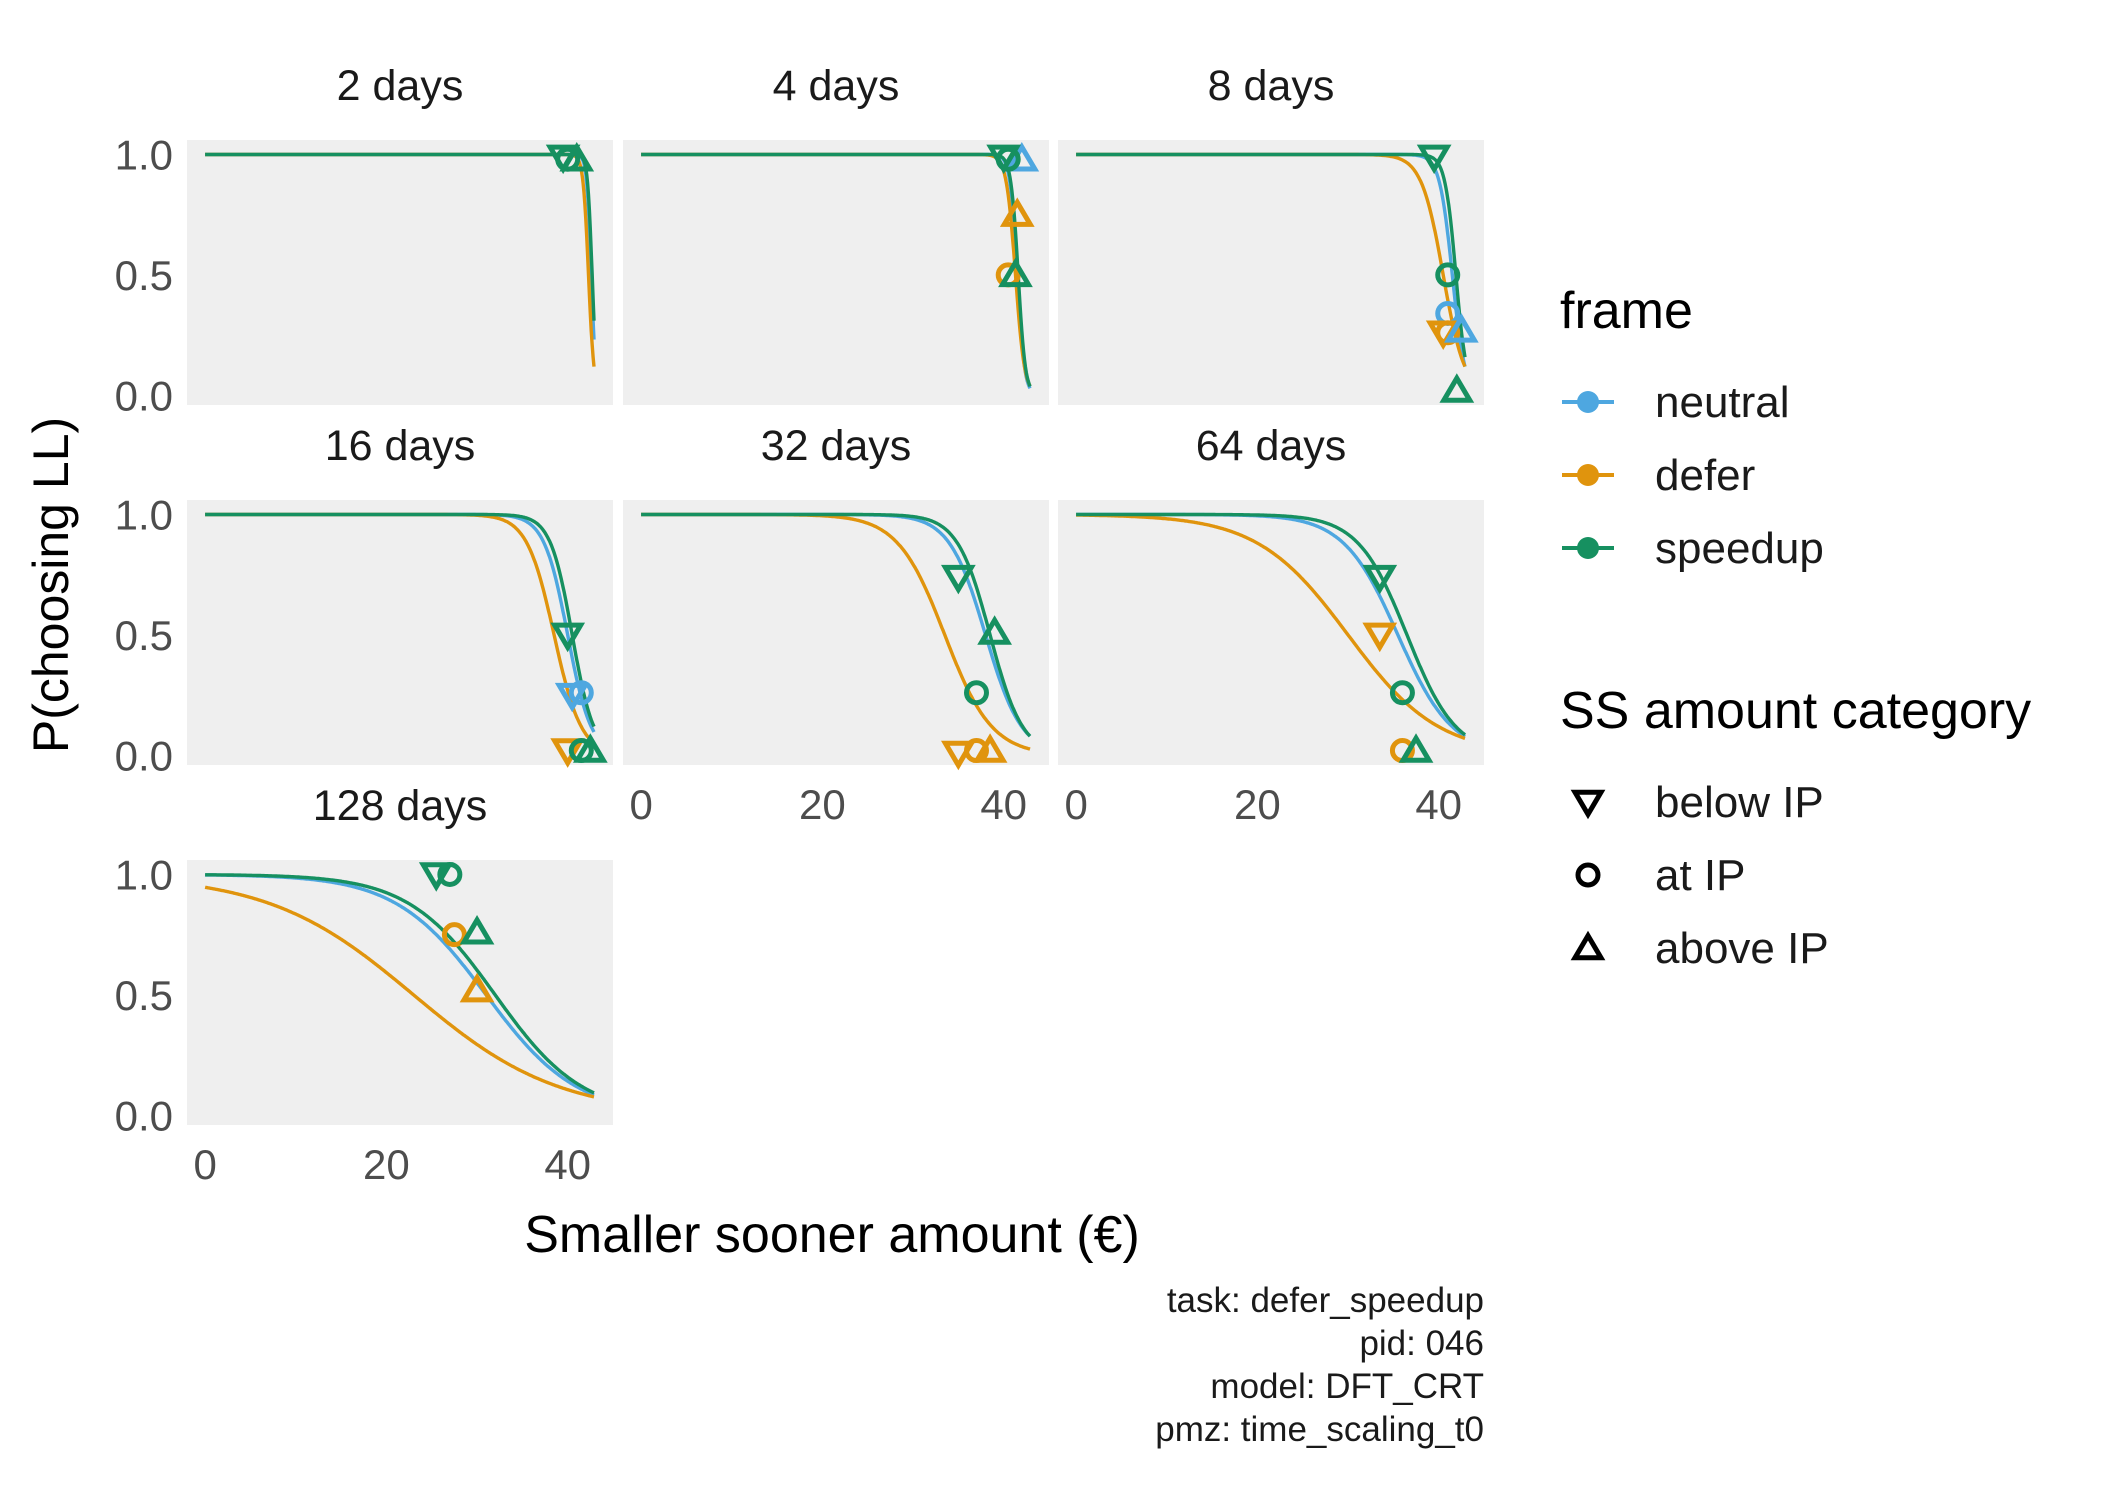  Describe the element at coordinates (1588, 875) in the screenshot. I see `legend-marker-at` at that location.